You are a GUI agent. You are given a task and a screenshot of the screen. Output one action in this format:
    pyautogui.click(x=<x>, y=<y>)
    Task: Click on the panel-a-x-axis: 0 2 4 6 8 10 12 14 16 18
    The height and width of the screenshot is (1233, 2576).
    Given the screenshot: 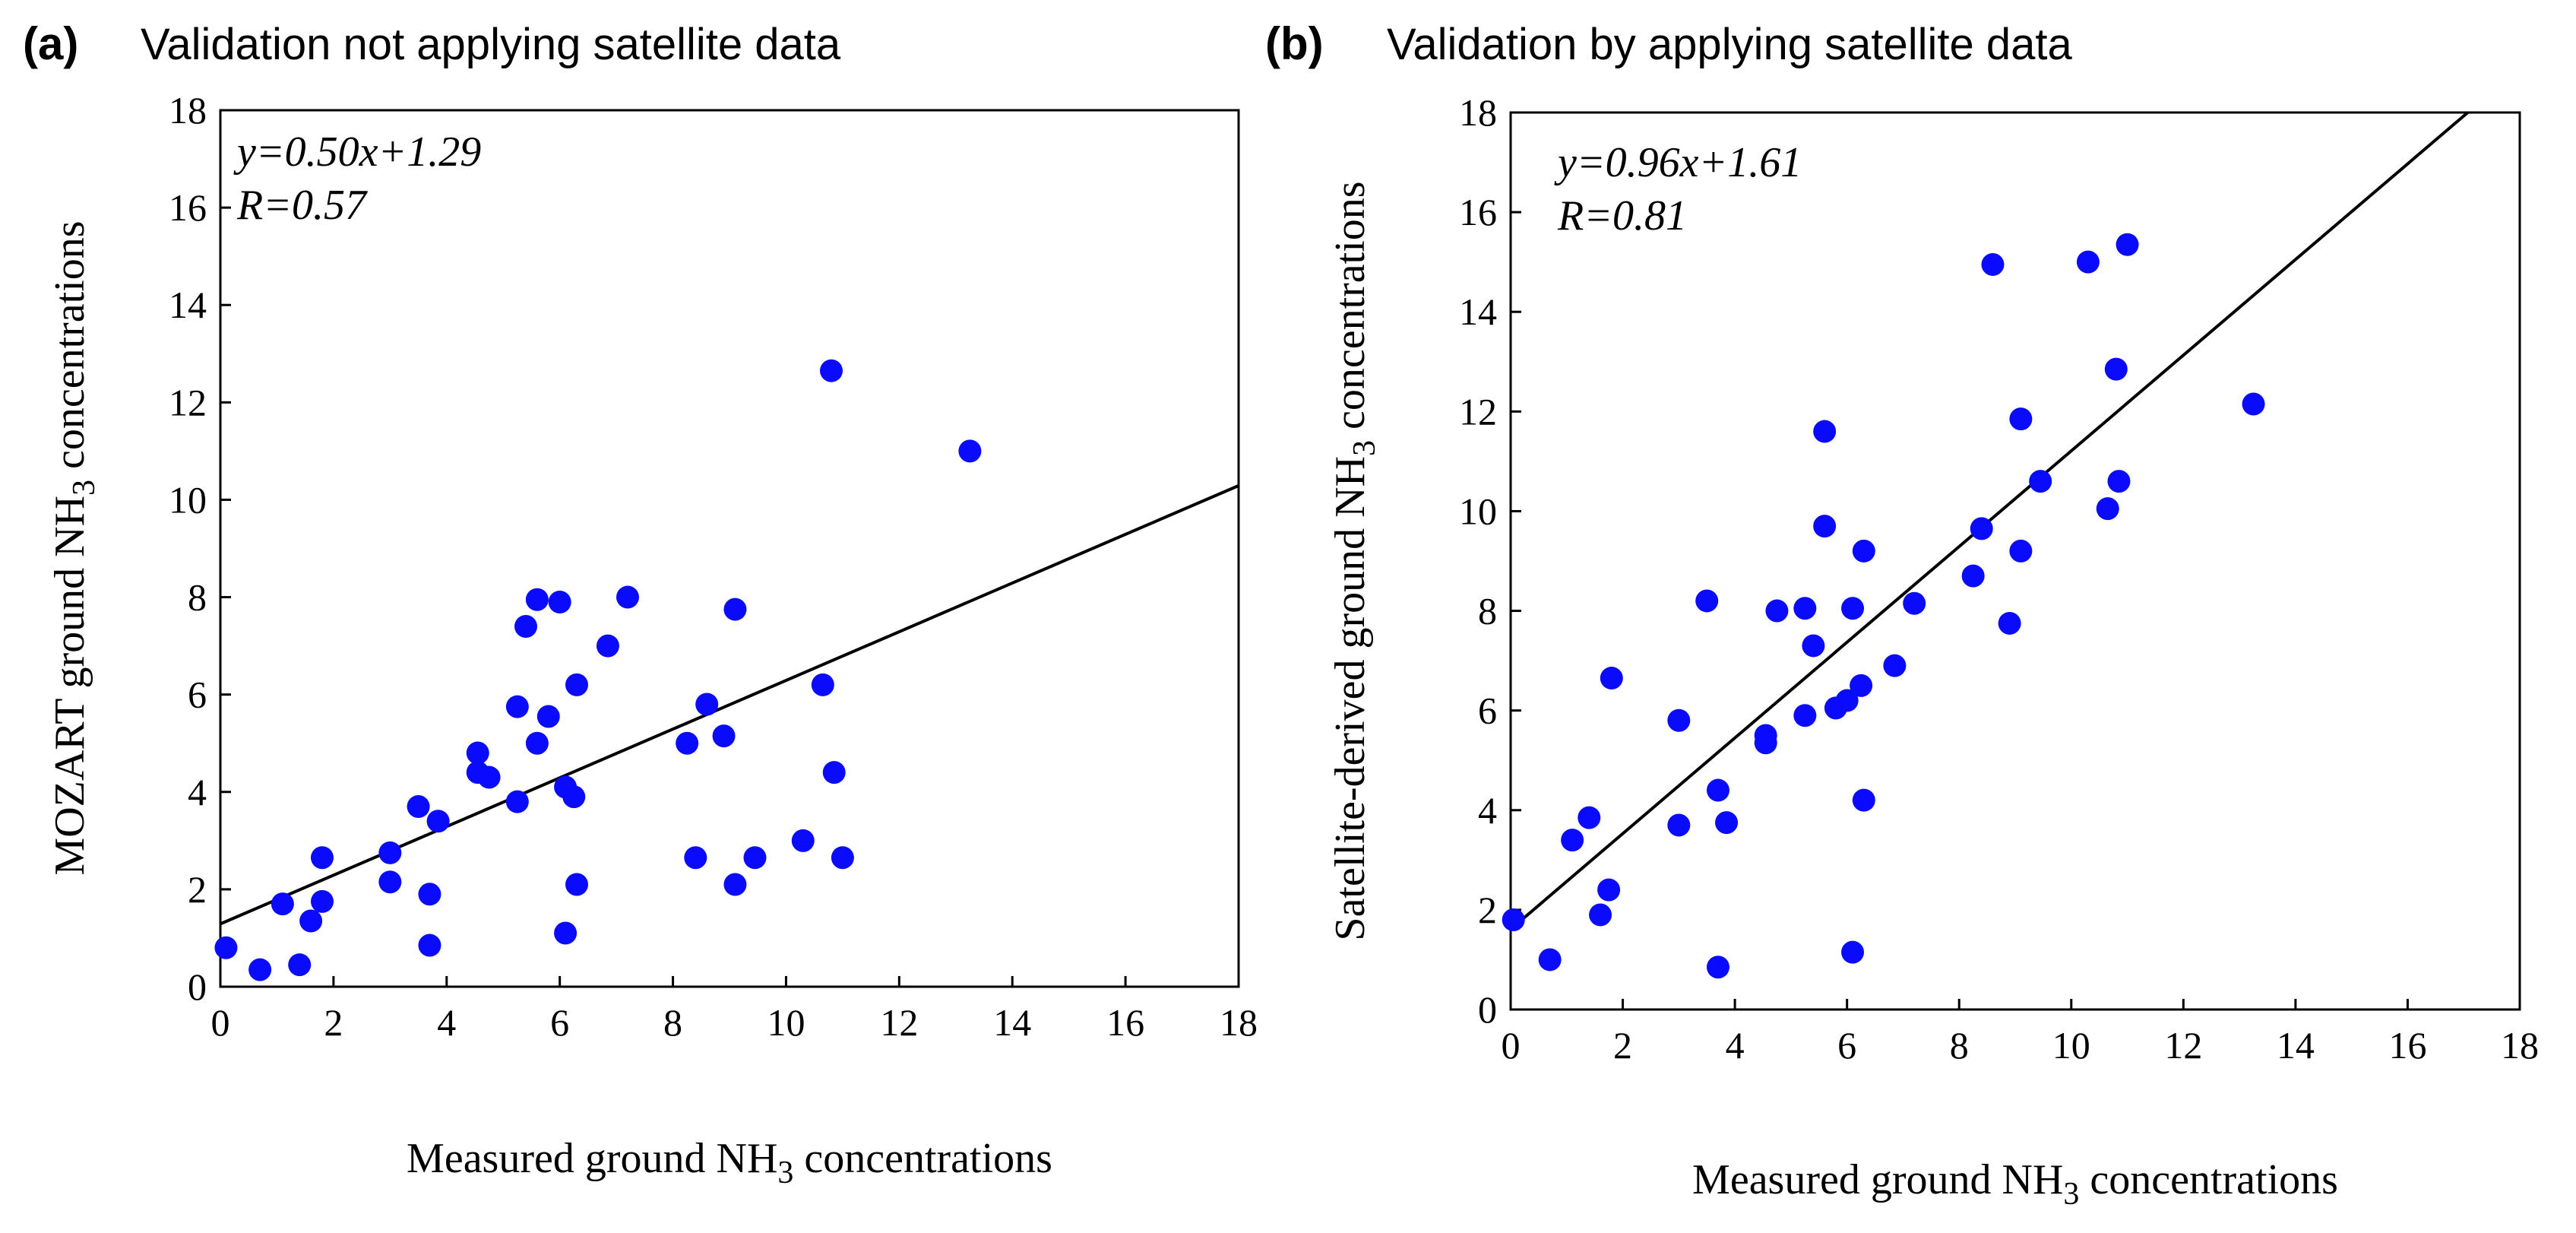 What is the action you would take?
    pyautogui.click(x=734, y=1010)
    